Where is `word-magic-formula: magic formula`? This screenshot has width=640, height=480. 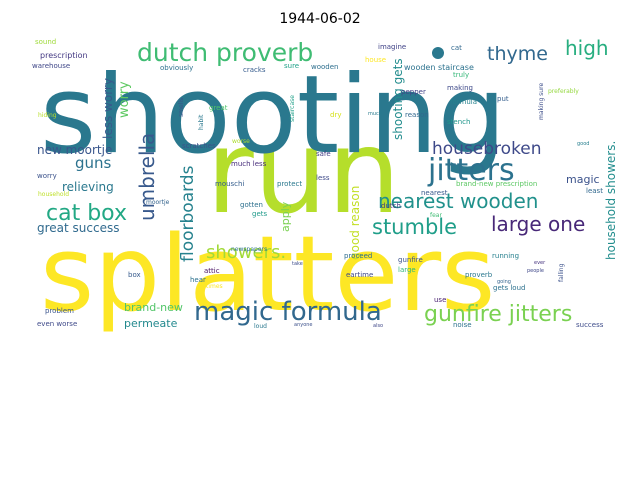 word-magic-formula: magic formula is located at coordinates (288, 312).